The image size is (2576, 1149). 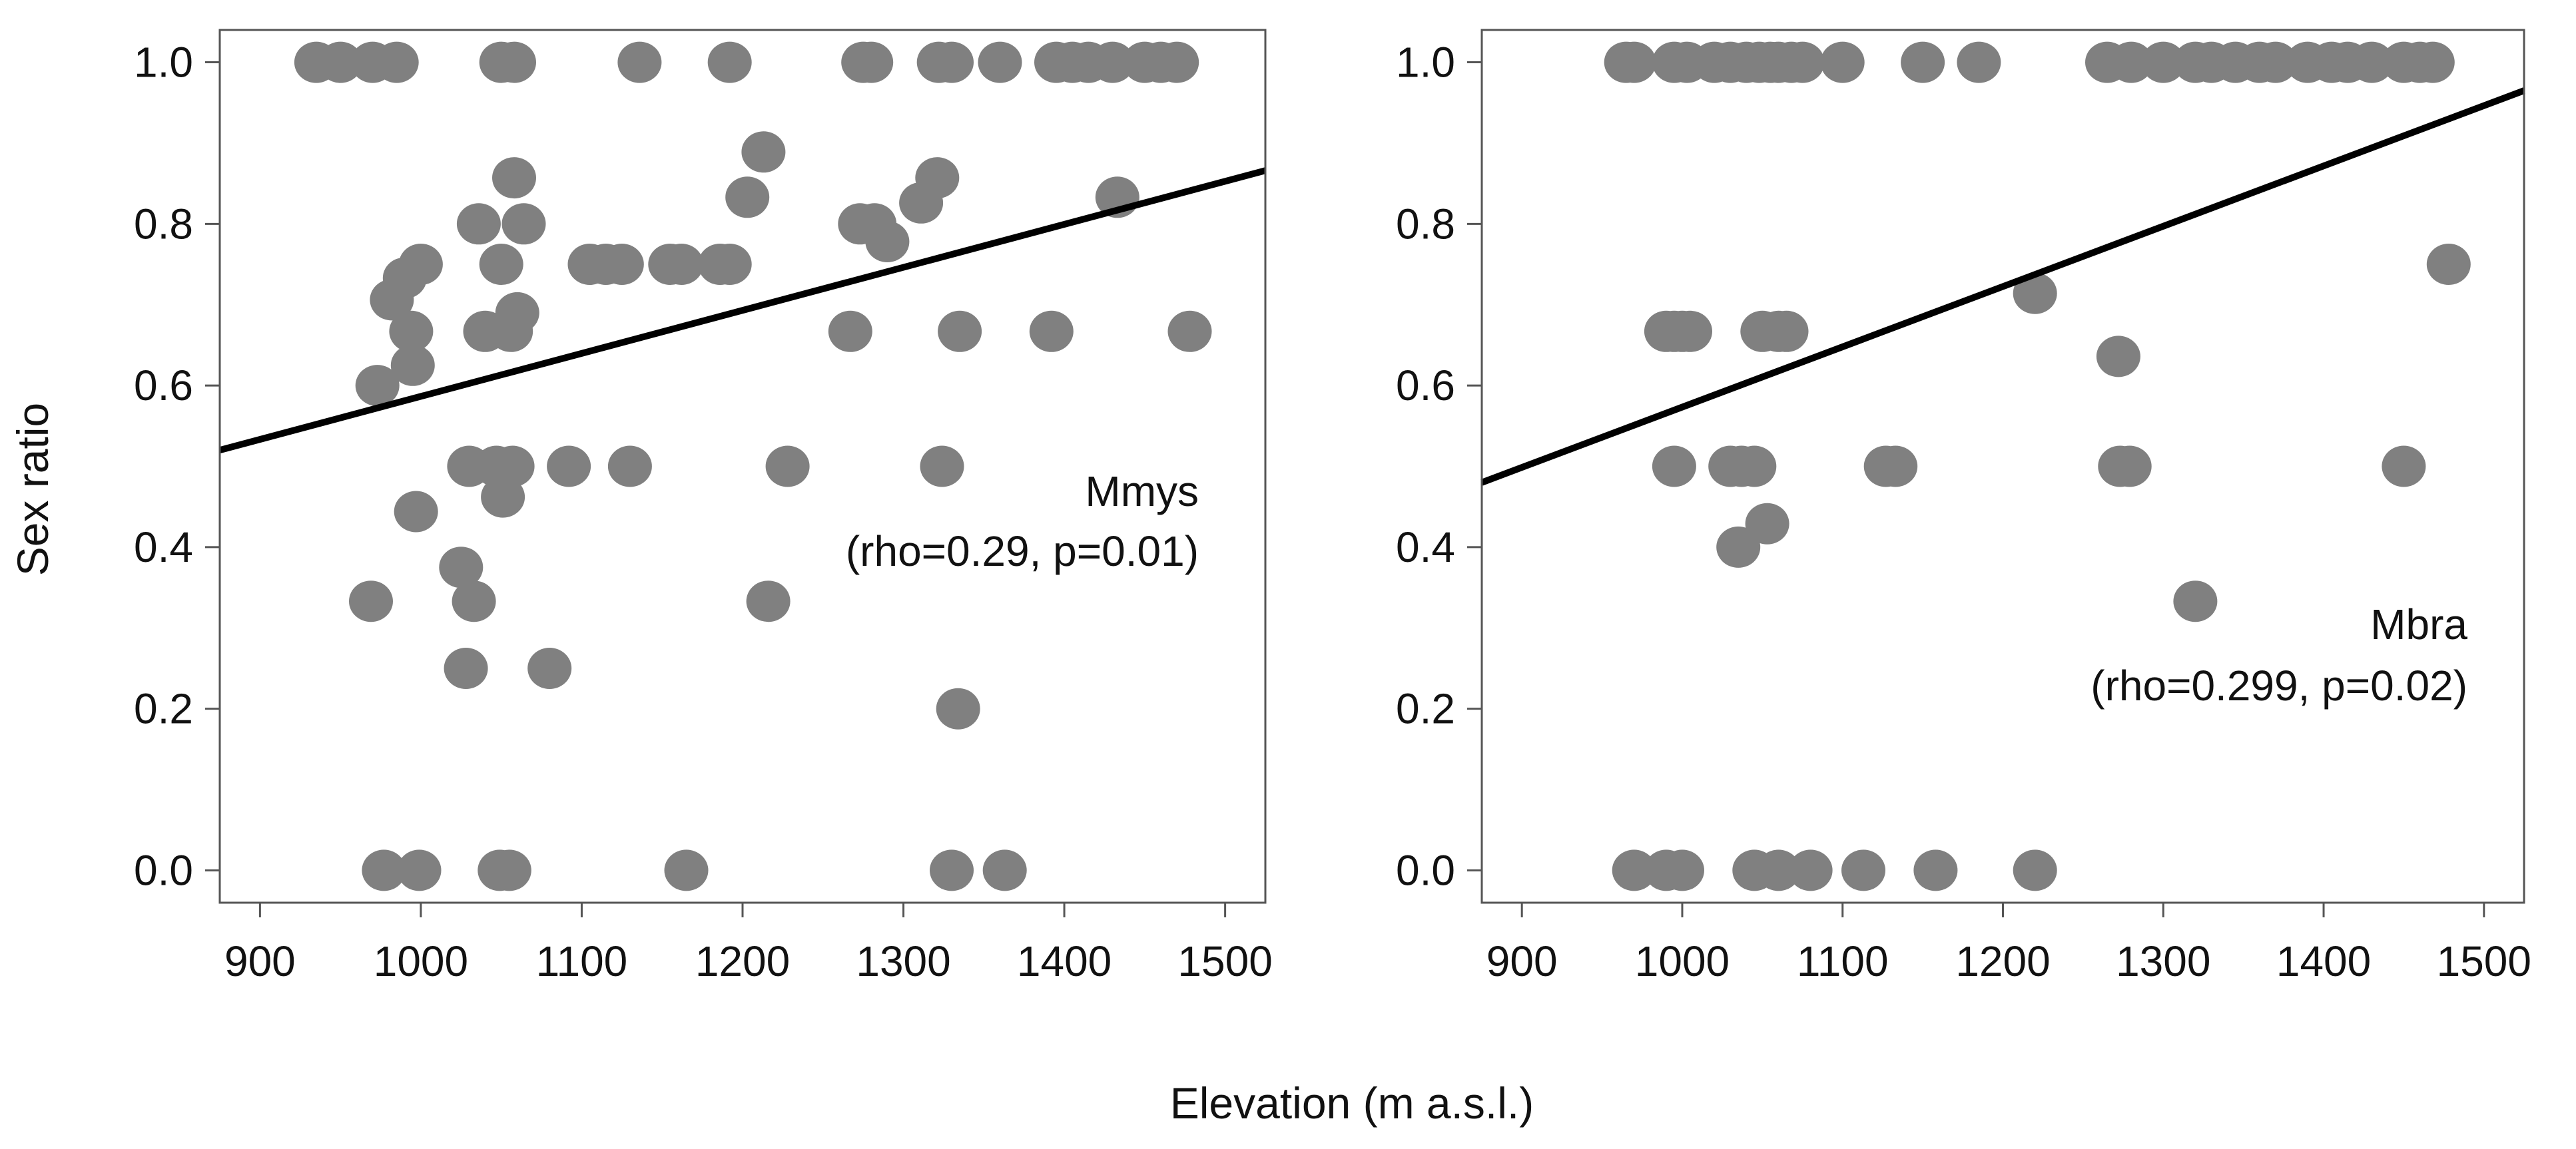 I want to click on x-tick-label: 1400, so click(x=1064, y=961).